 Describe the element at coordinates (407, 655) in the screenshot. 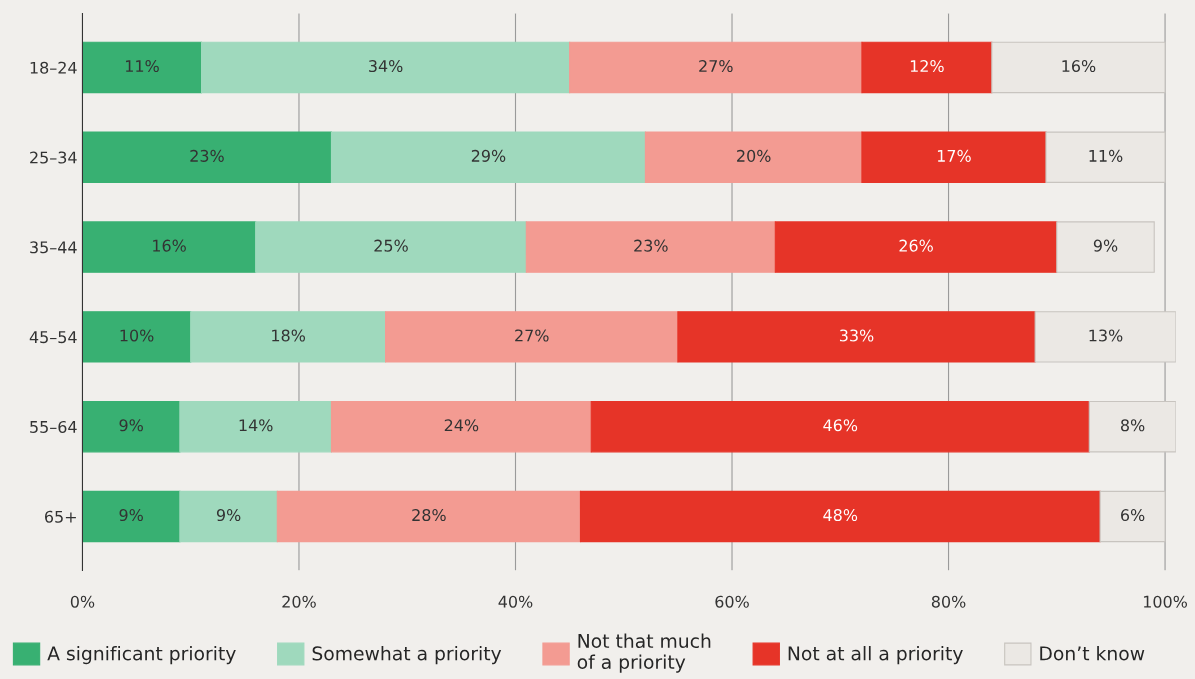

I see `legend-label: Somewhat a priority` at that location.